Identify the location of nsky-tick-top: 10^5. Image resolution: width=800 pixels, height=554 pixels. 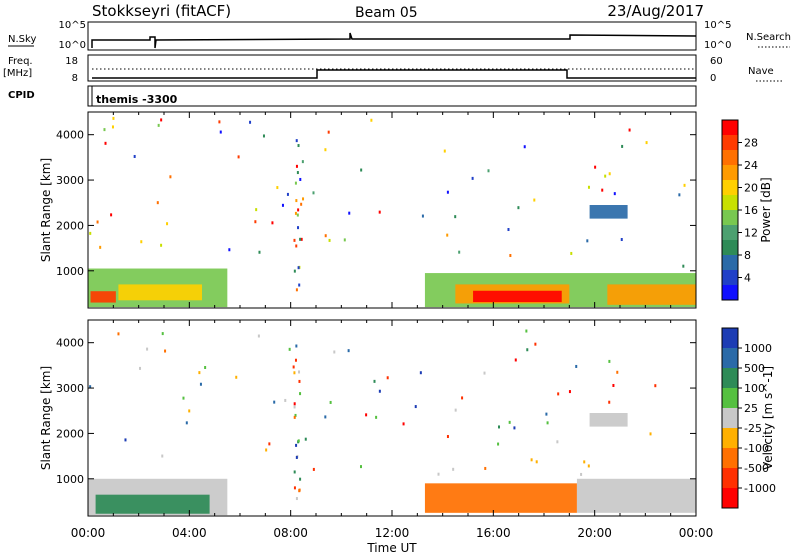
(72, 25).